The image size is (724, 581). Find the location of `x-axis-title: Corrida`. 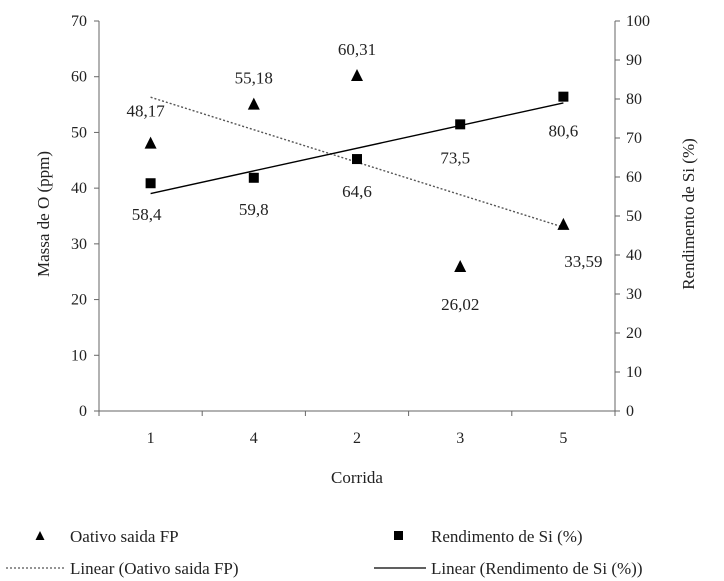

x-axis-title: Corrida is located at coordinates (357, 477).